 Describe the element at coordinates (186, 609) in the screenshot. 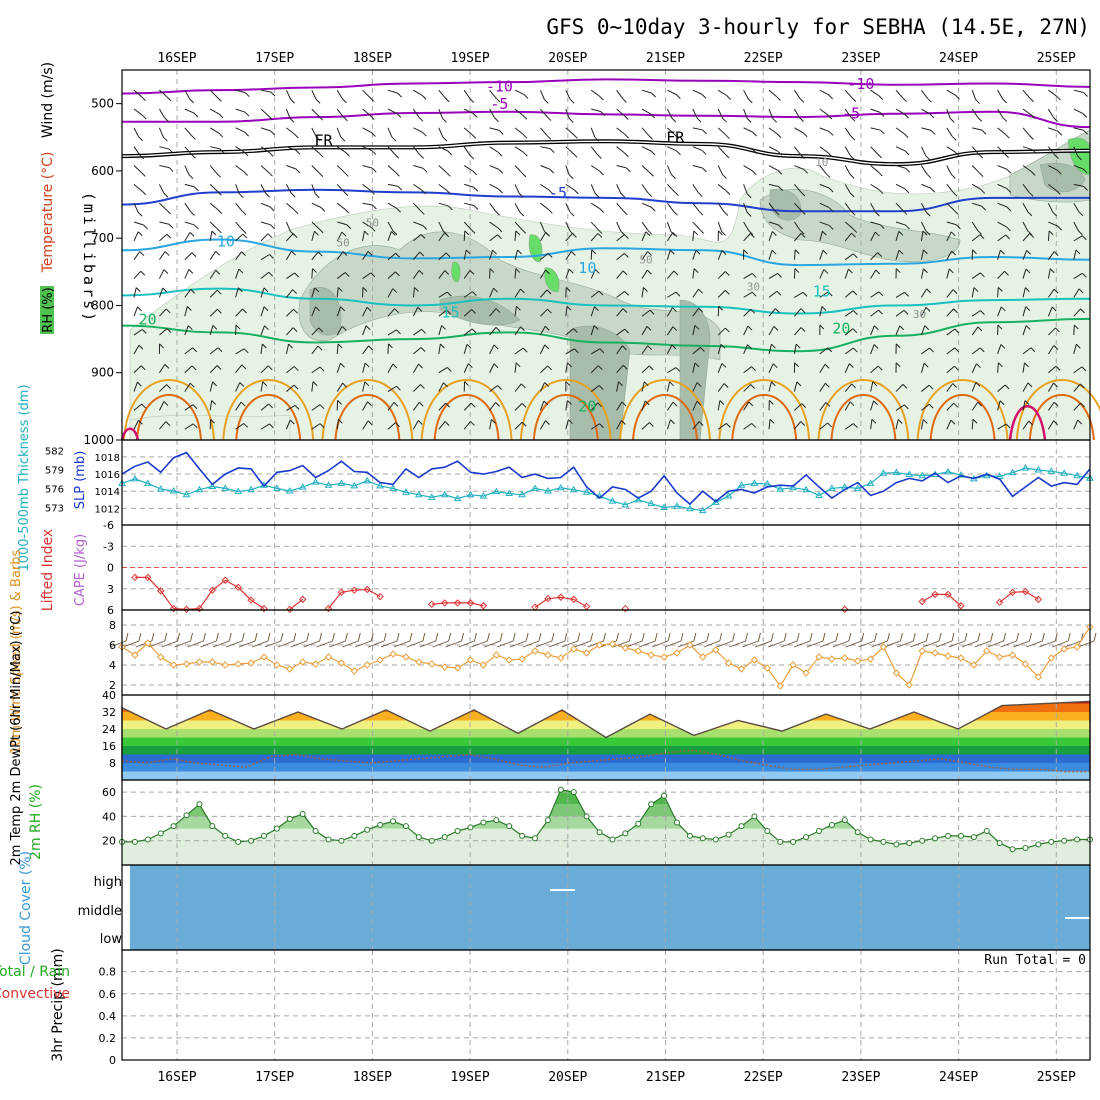

I see `lifted-index-point` at that location.